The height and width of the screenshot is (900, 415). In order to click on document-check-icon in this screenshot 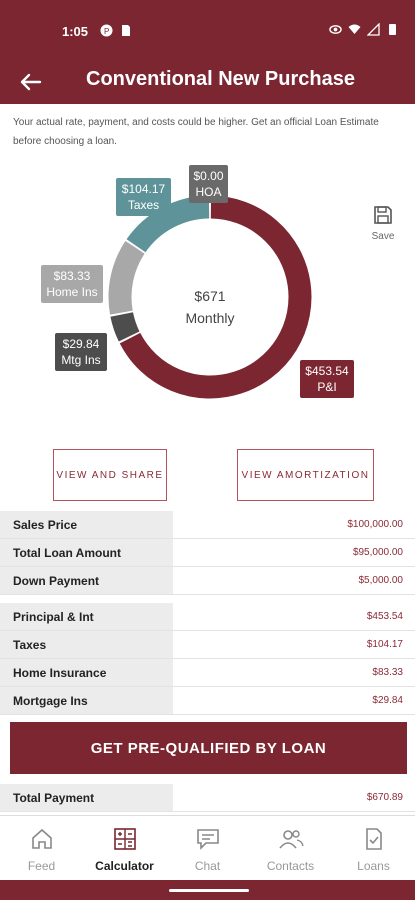, I will do `click(373, 839)`.